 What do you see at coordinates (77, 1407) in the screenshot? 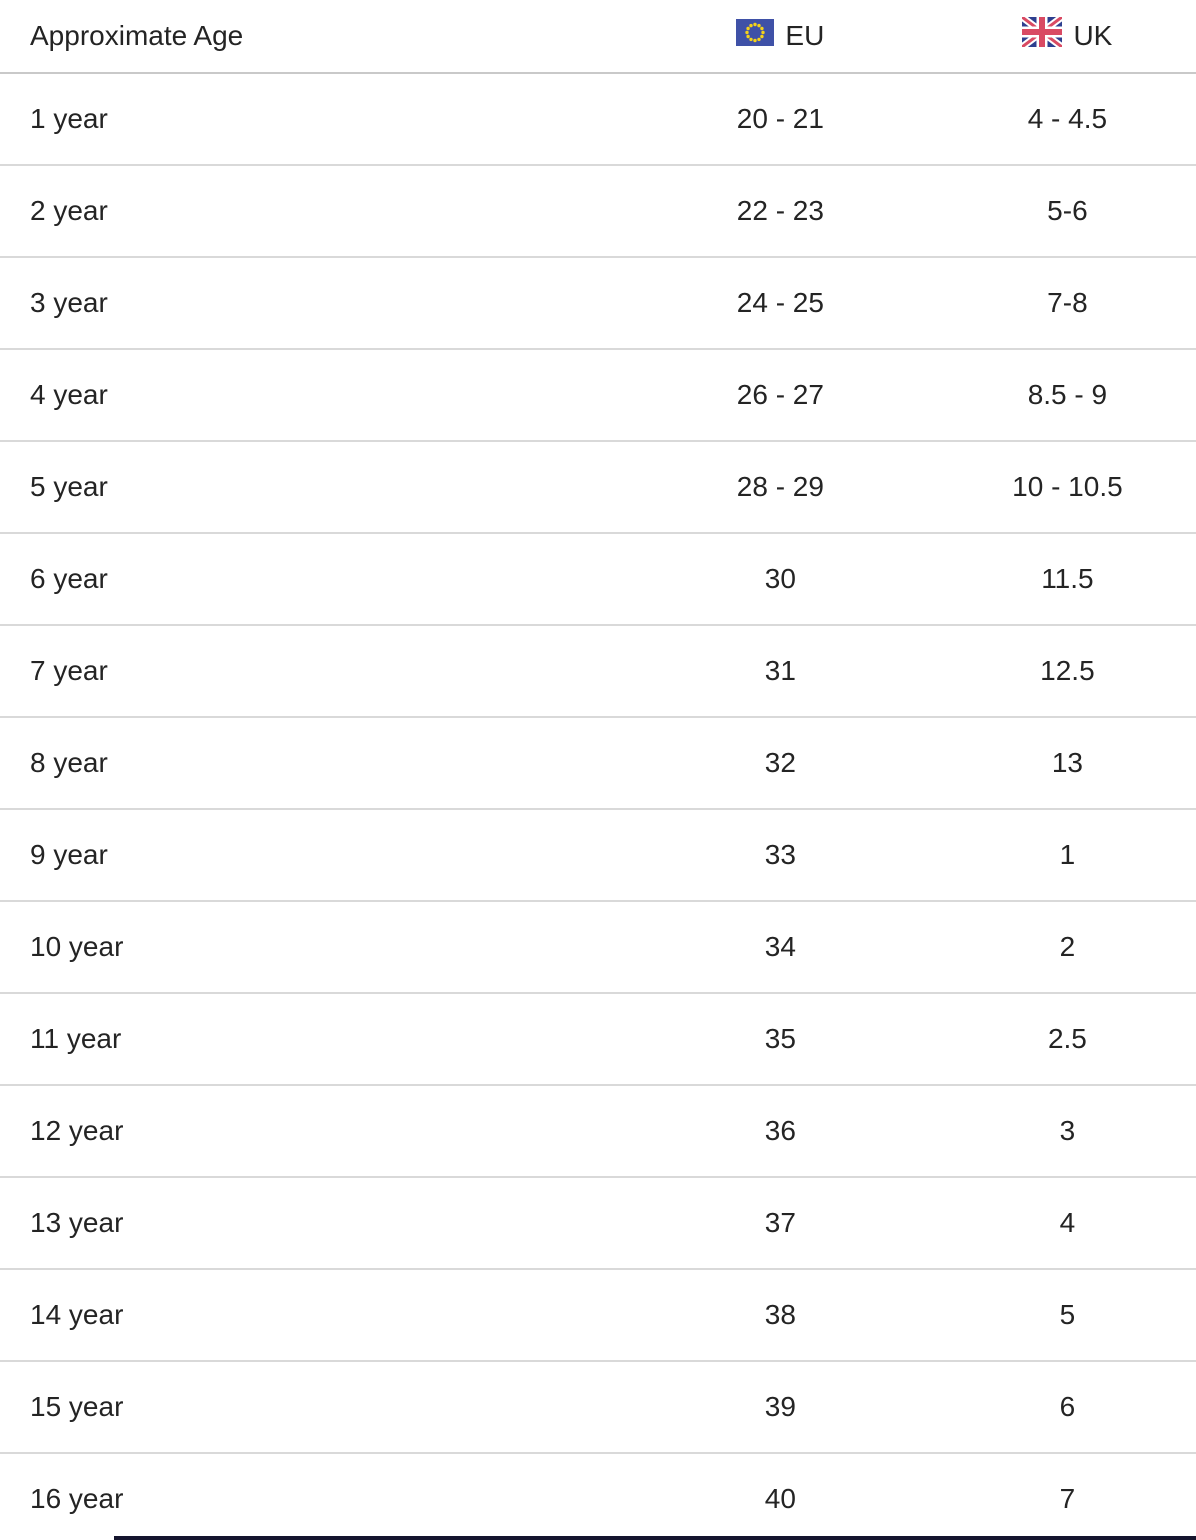
I see `age-cell: 15 year` at bounding box center [77, 1407].